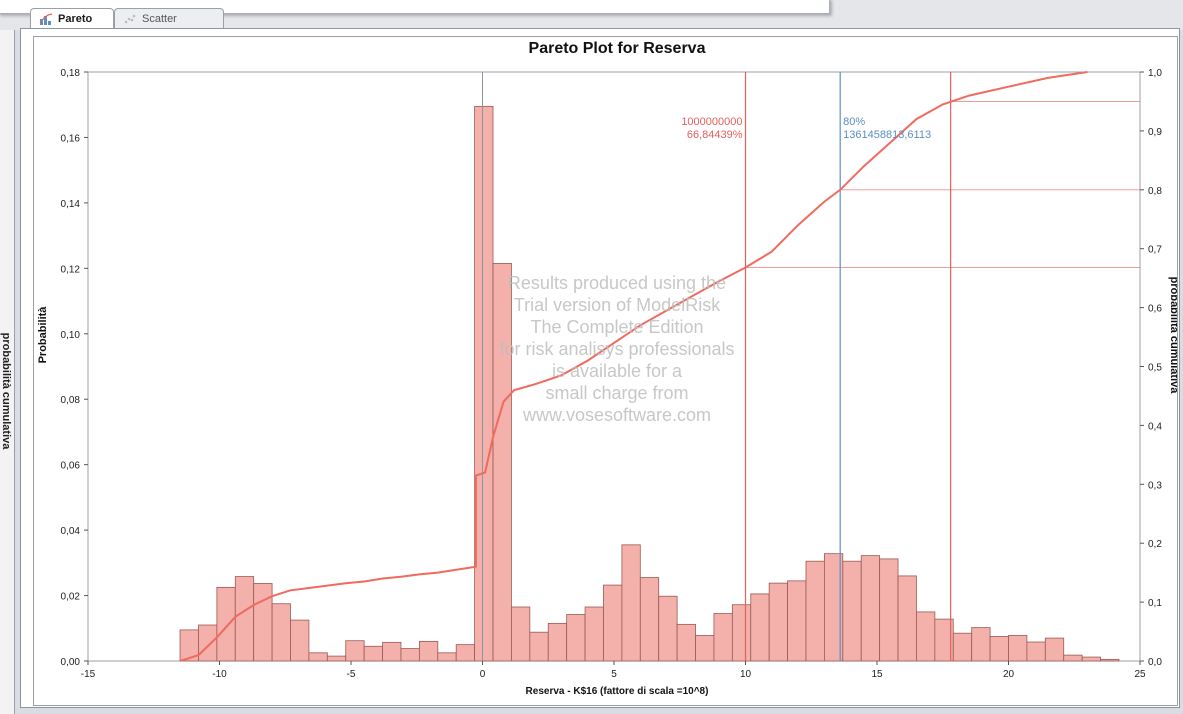 The image size is (1183, 714). Describe the element at coordinates (71, 597) in the screenshot. I see `y-tick-label: 0,02` at that location.